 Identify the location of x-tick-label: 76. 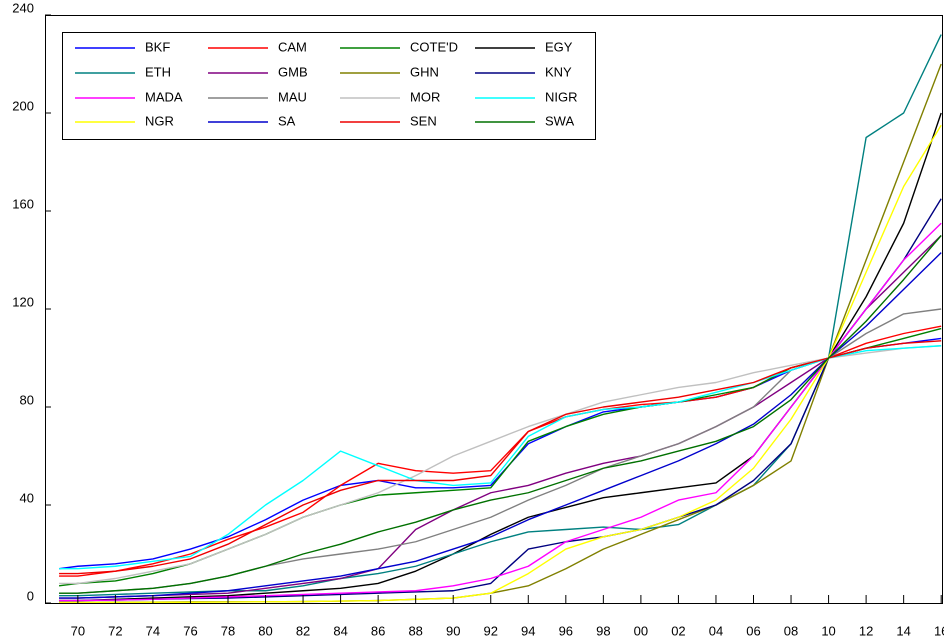
(190, 630).